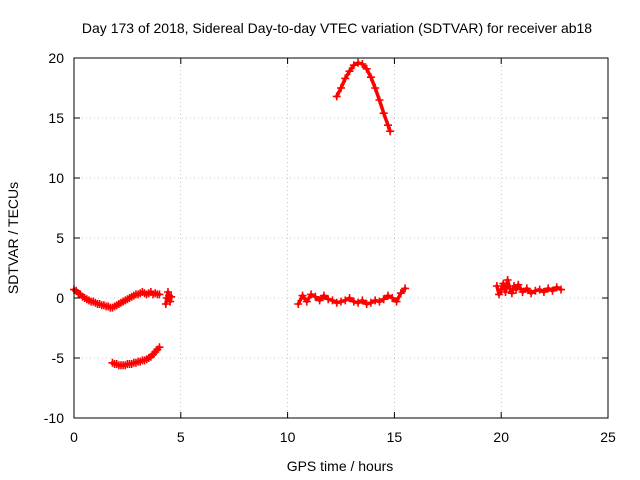 This screenshot has width=640, height=480. I want to click on y-tick-label: 20, so click(56, 58).